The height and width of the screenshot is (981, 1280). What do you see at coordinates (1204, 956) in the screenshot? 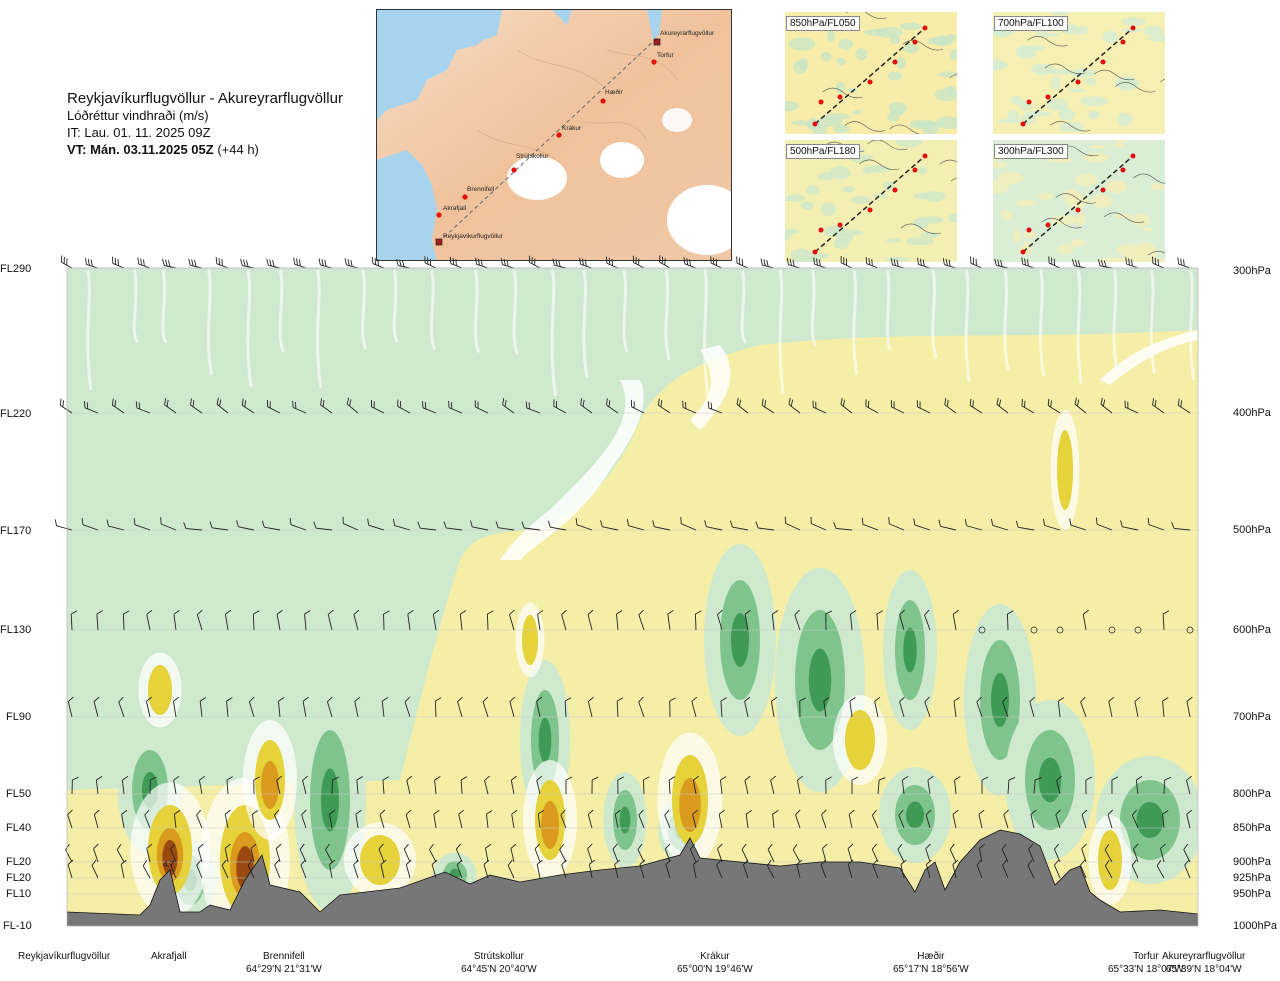
I see `waypoint-name: Akureyrarflugvöllur` at bounding box center [1204, 956].